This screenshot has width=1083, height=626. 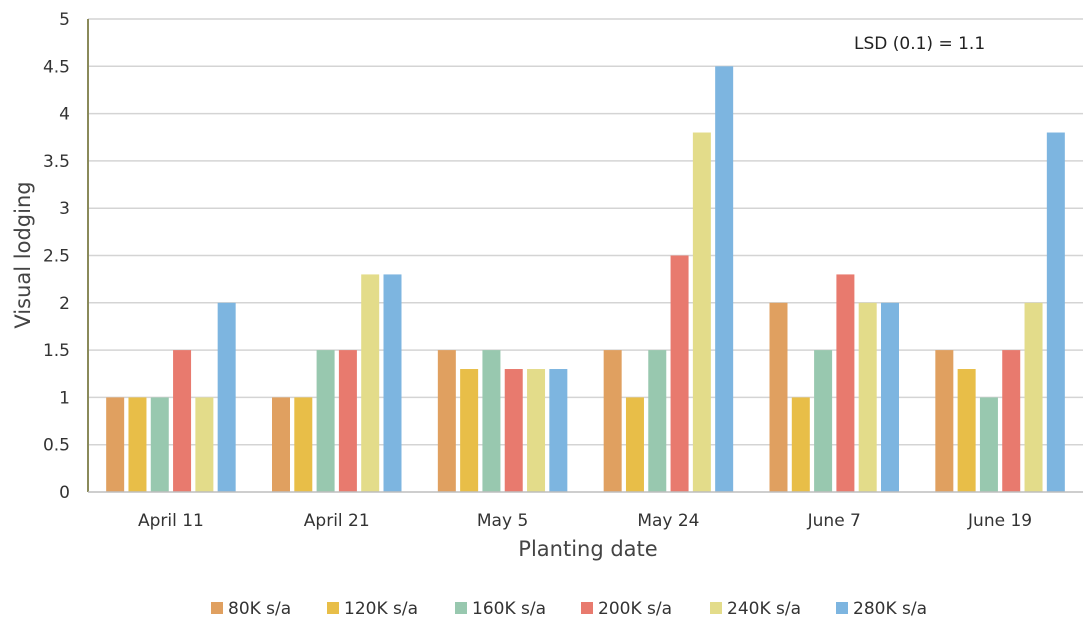 I want to click on y-tick-label: 3.5, so click(x=56, y=162).